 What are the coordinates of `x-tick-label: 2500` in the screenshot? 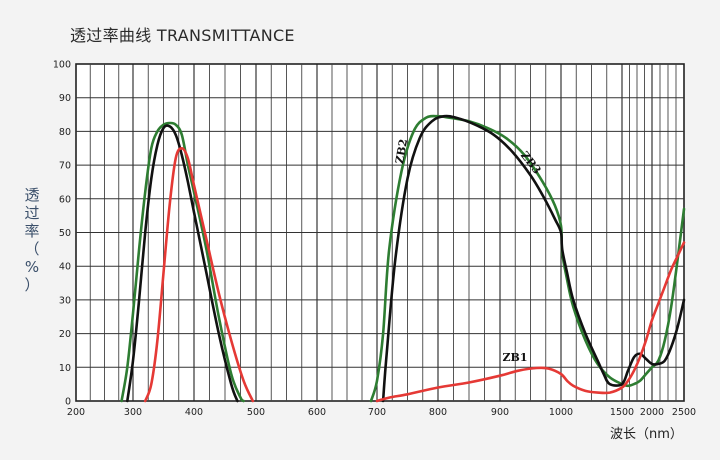 It's located at (684, 412).